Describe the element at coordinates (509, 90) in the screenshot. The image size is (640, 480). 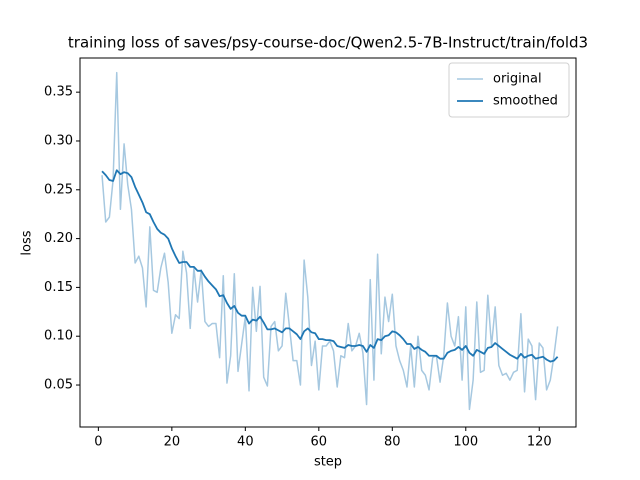
I see `legend-box` at that location.